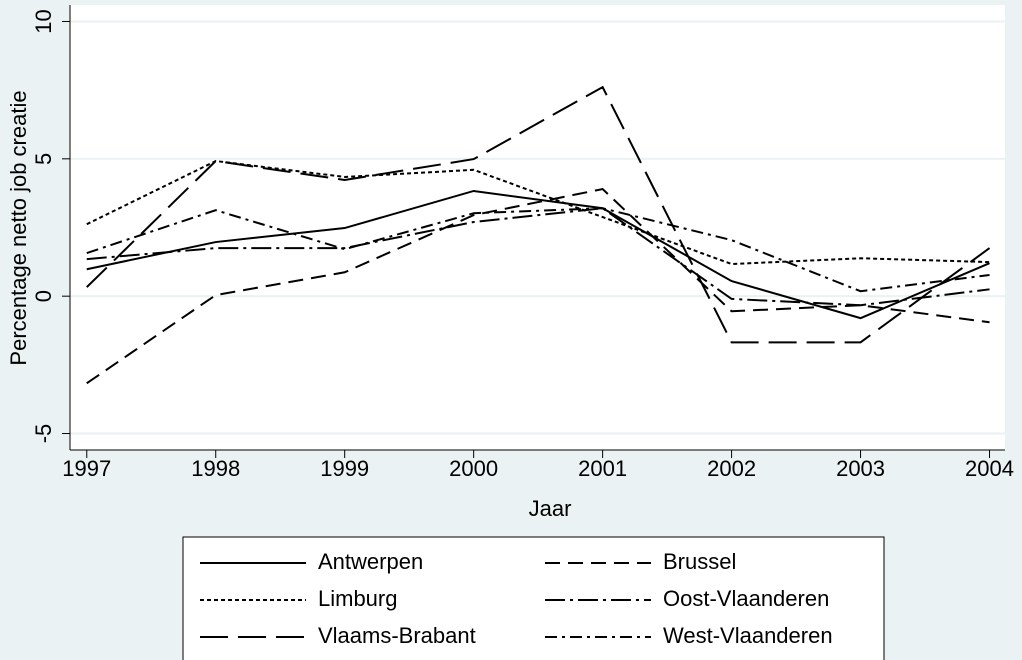 This screenshot has width=1022, height=660. What do you see at coordinates (370, 561) in the screenshot?
I see `legend-label: Antwerpen` at bounding box center [370, 561].